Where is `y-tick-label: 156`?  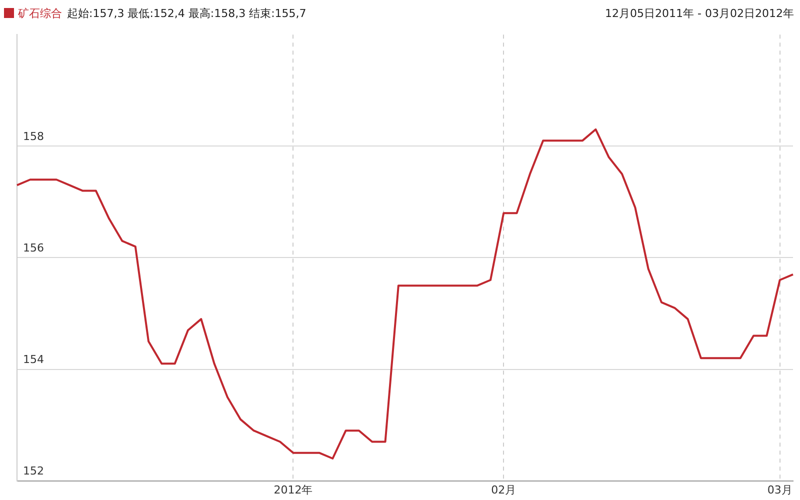
y-tick-label: 156 is located at coordinates (33, 248).